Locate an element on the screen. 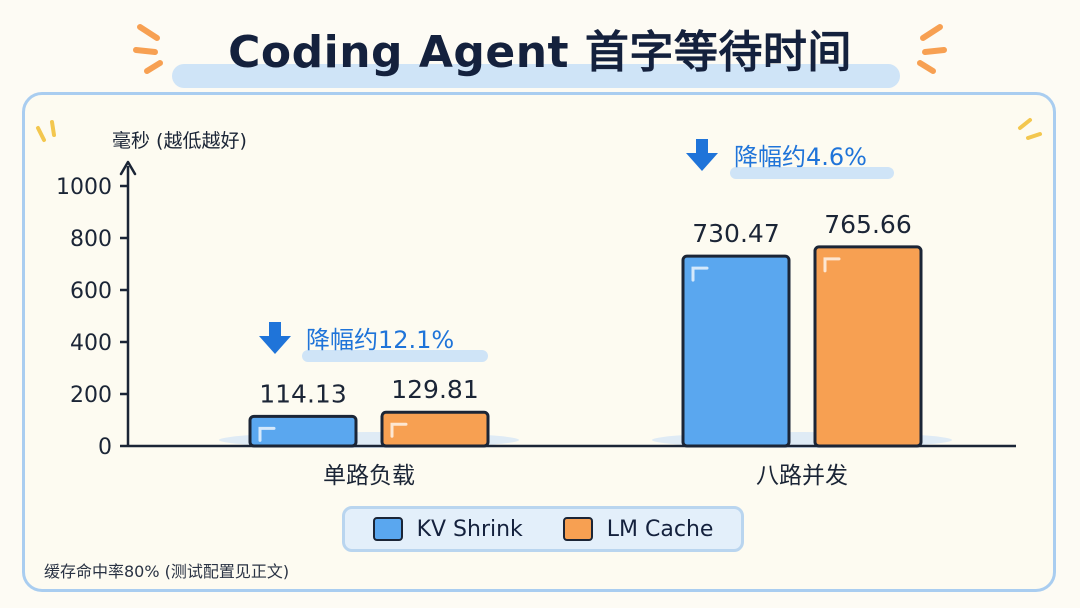  legend-swatch-kv-shrink is located at coordinates (387, 529).